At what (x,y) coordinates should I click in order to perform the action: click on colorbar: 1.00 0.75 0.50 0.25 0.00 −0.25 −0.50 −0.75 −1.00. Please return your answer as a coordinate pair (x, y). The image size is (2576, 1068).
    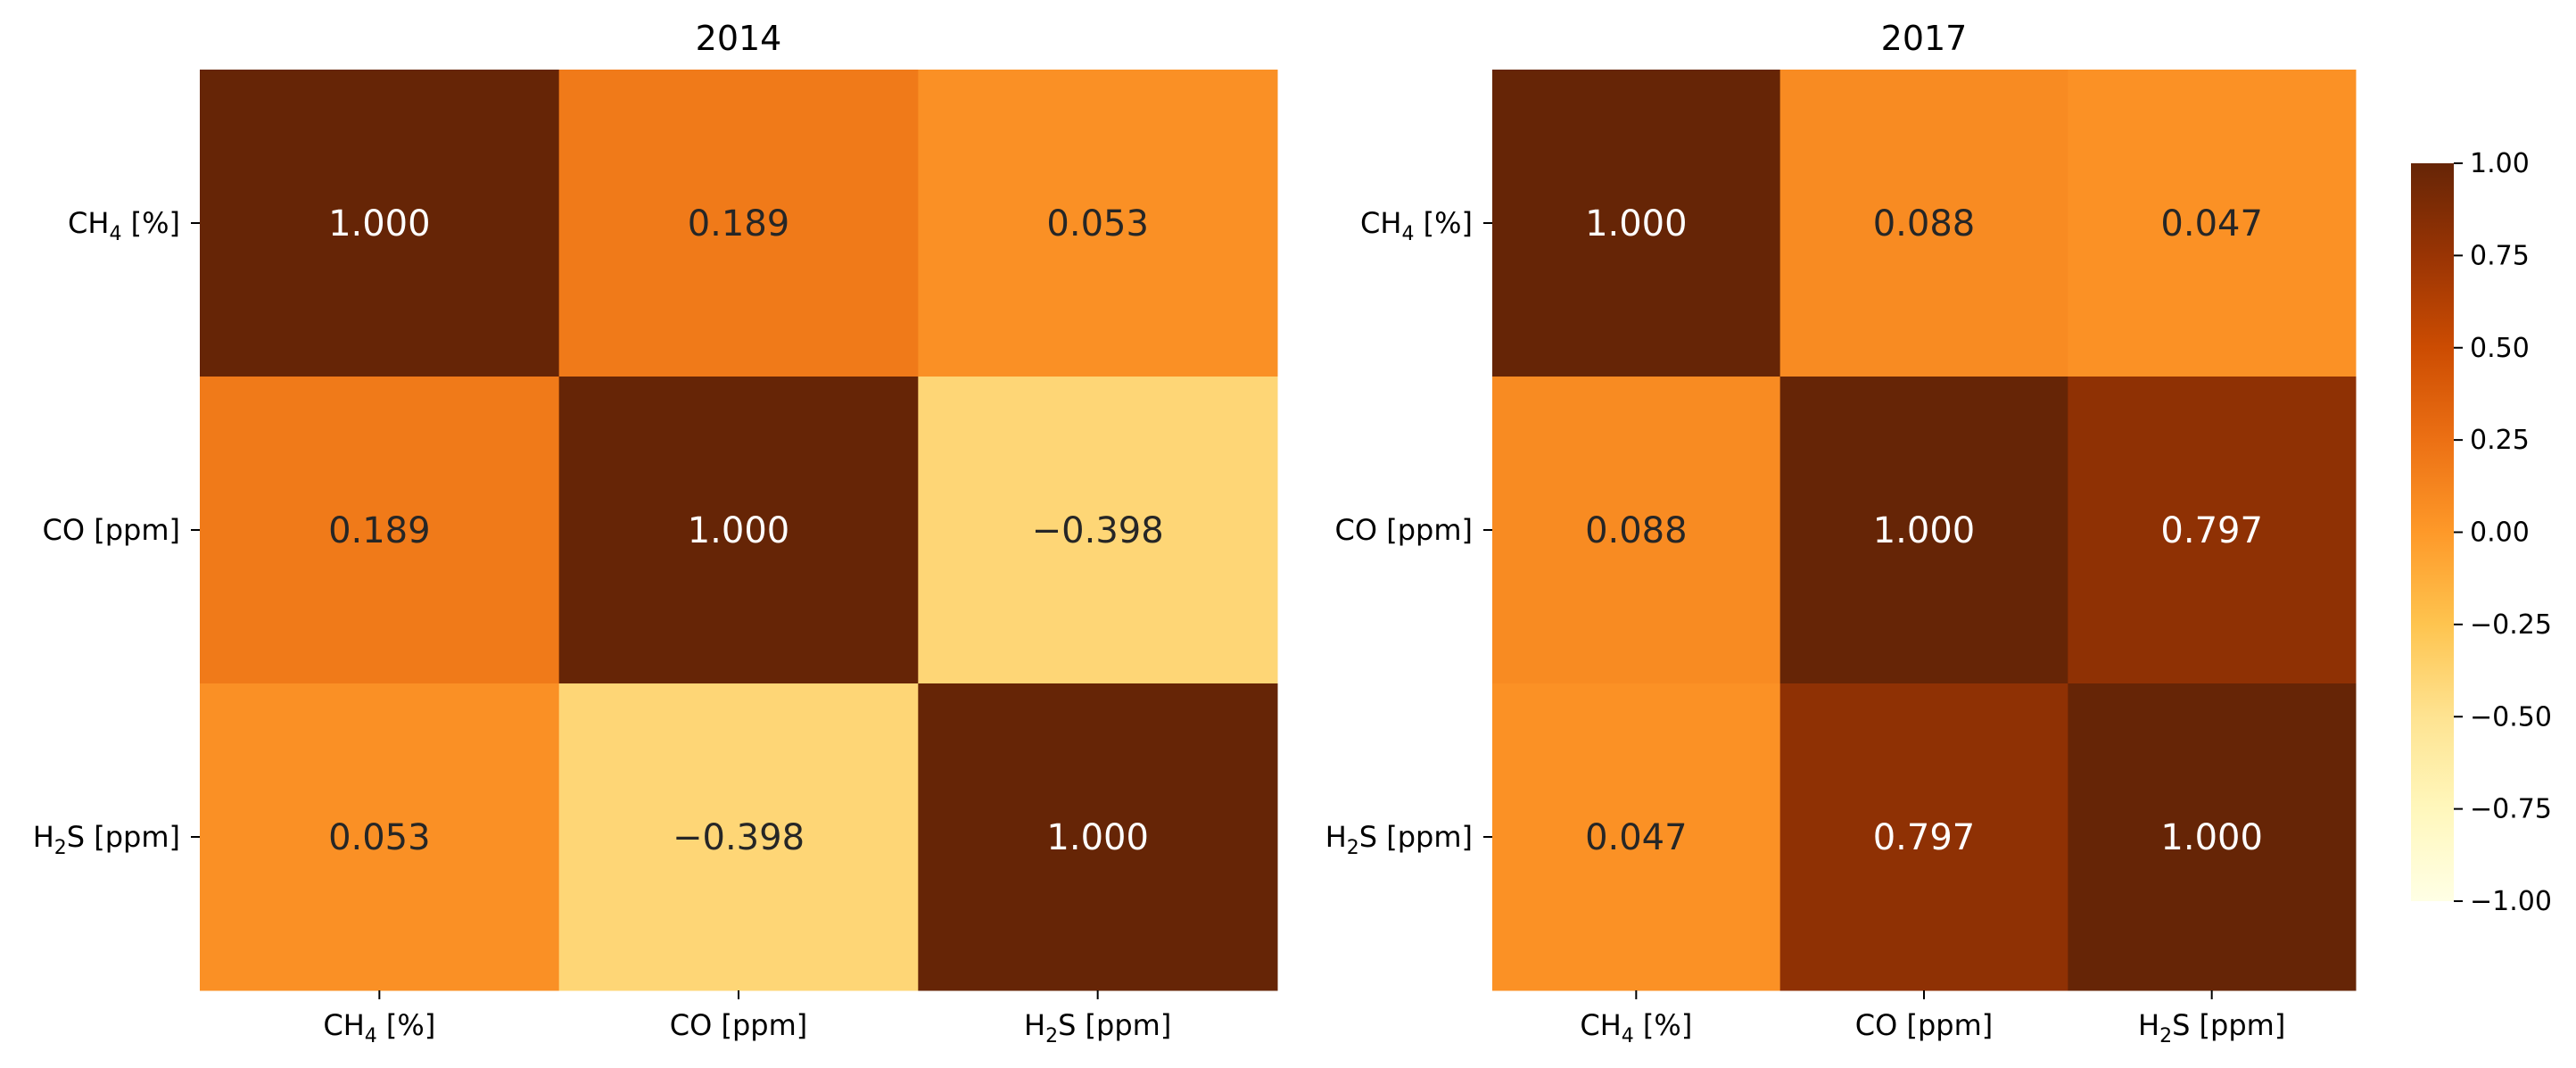
    Looking at the image, I should click on (2481, 532).